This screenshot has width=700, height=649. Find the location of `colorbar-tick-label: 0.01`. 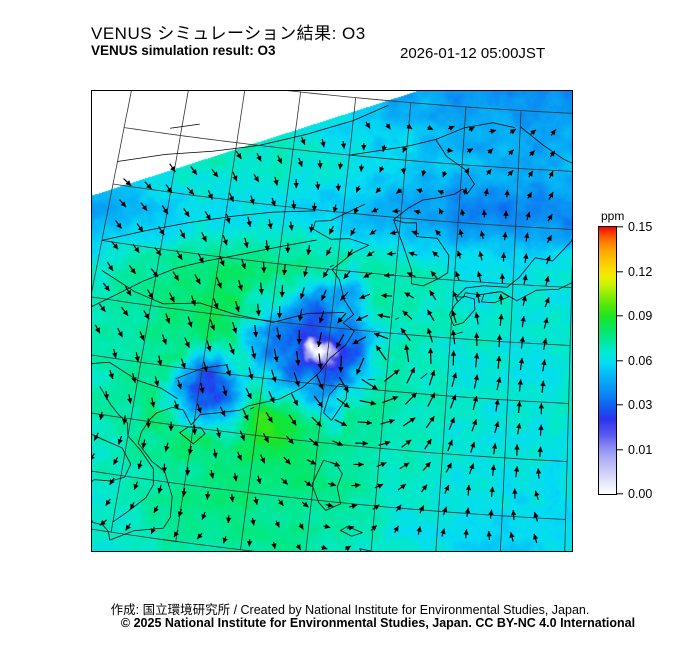

colorbar-tick-label: 0.01 is located at coordinates (640, 449).